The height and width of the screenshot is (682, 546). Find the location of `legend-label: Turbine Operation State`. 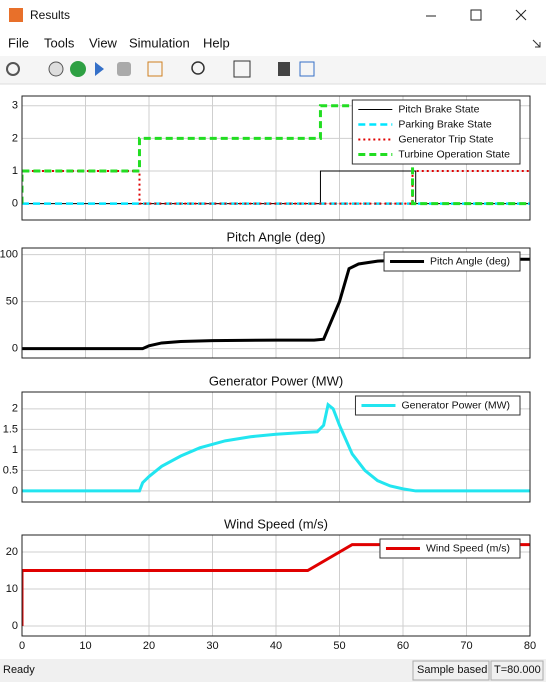

legend-label: Turbine Operation State is located at coordinates (454, 154).